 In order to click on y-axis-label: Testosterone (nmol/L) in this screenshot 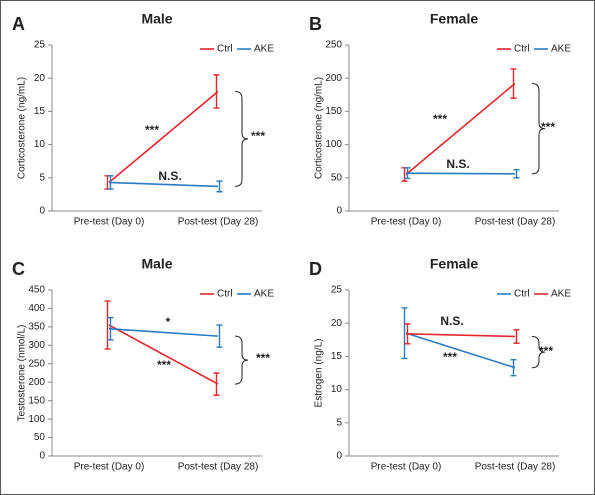, I will do `click(22, 373)`.